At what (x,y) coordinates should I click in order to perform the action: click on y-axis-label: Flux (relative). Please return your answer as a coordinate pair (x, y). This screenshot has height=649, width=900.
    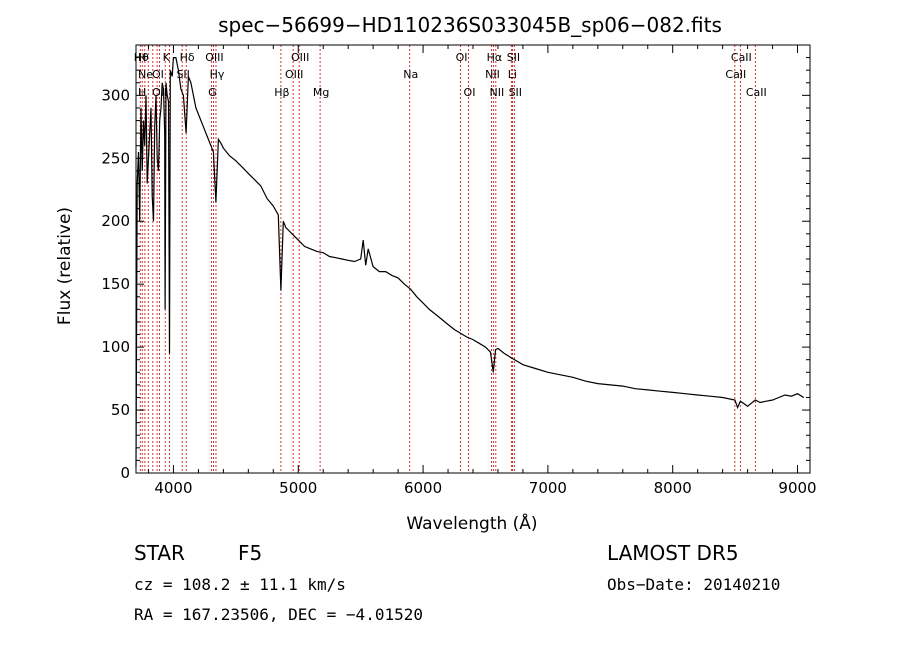
    Looking at the image, I should click on (65, 266).